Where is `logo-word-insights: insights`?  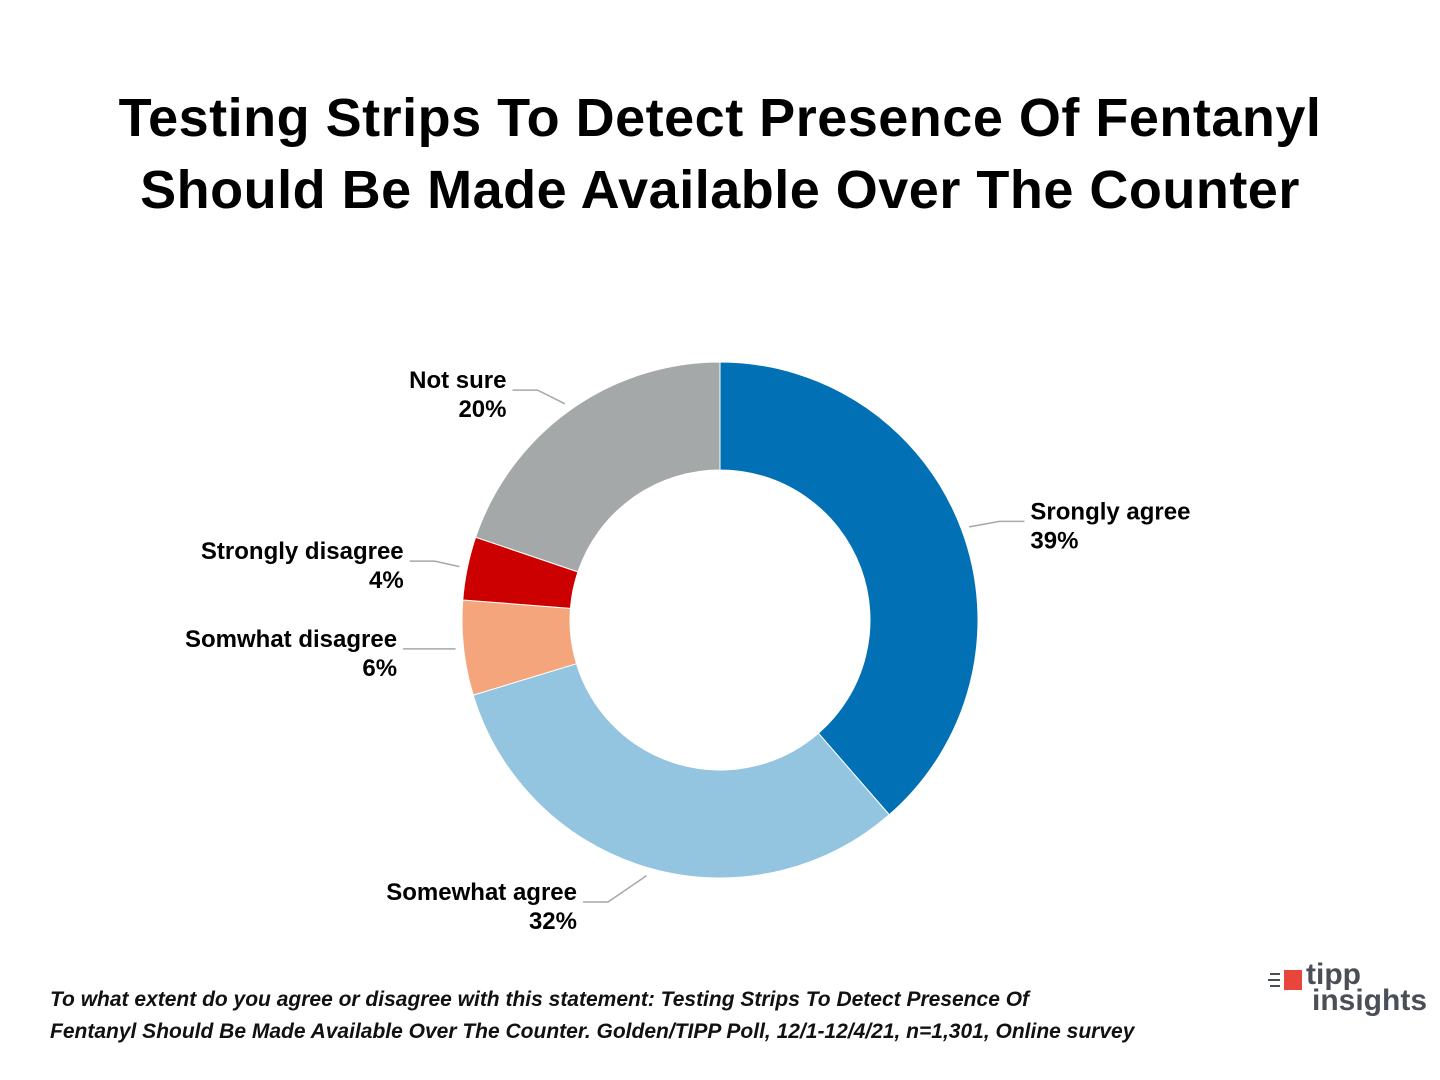
logo-word-insights: insights is located at coordinates (1370, 1000).